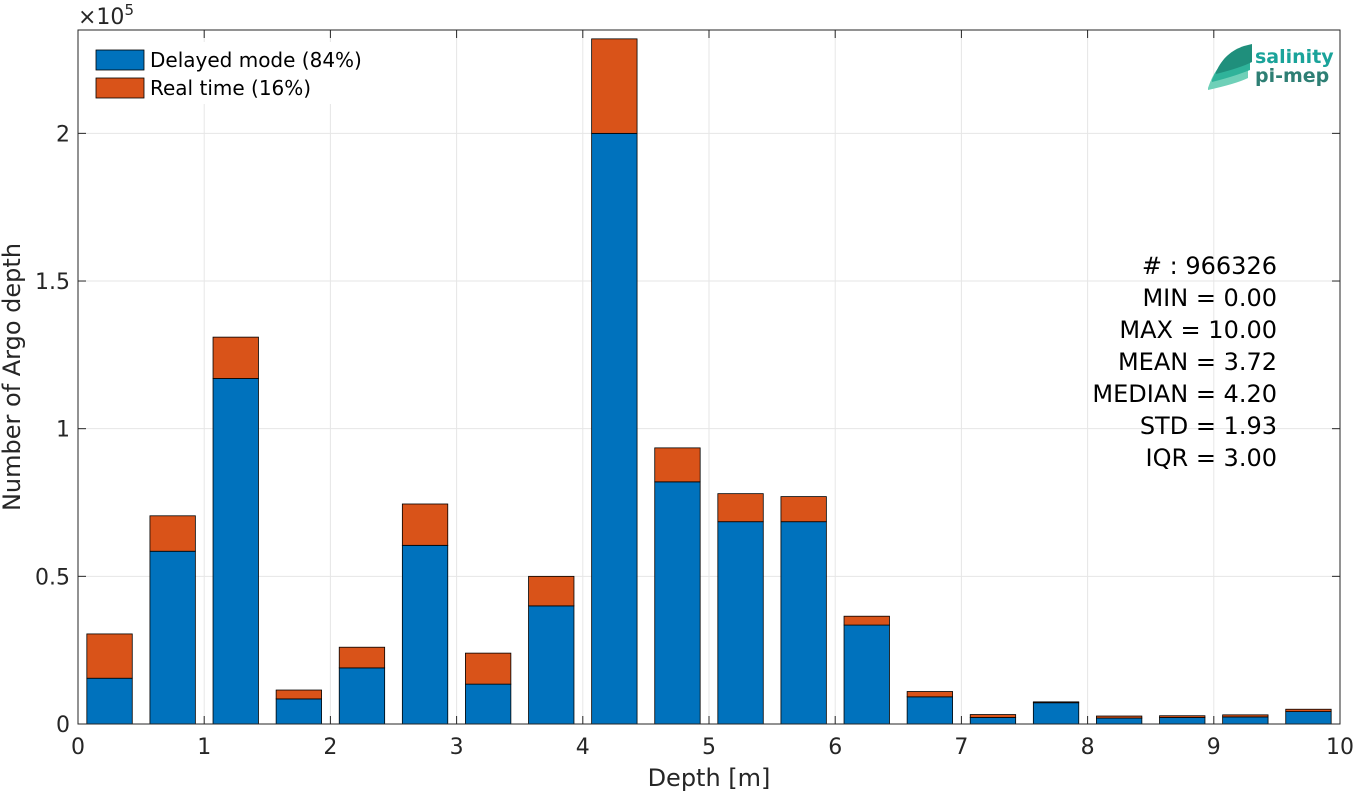  Describe the element at coordinates (709, 778) in the screenshot. I see `x-axis-label: Depth [m]` at that location.